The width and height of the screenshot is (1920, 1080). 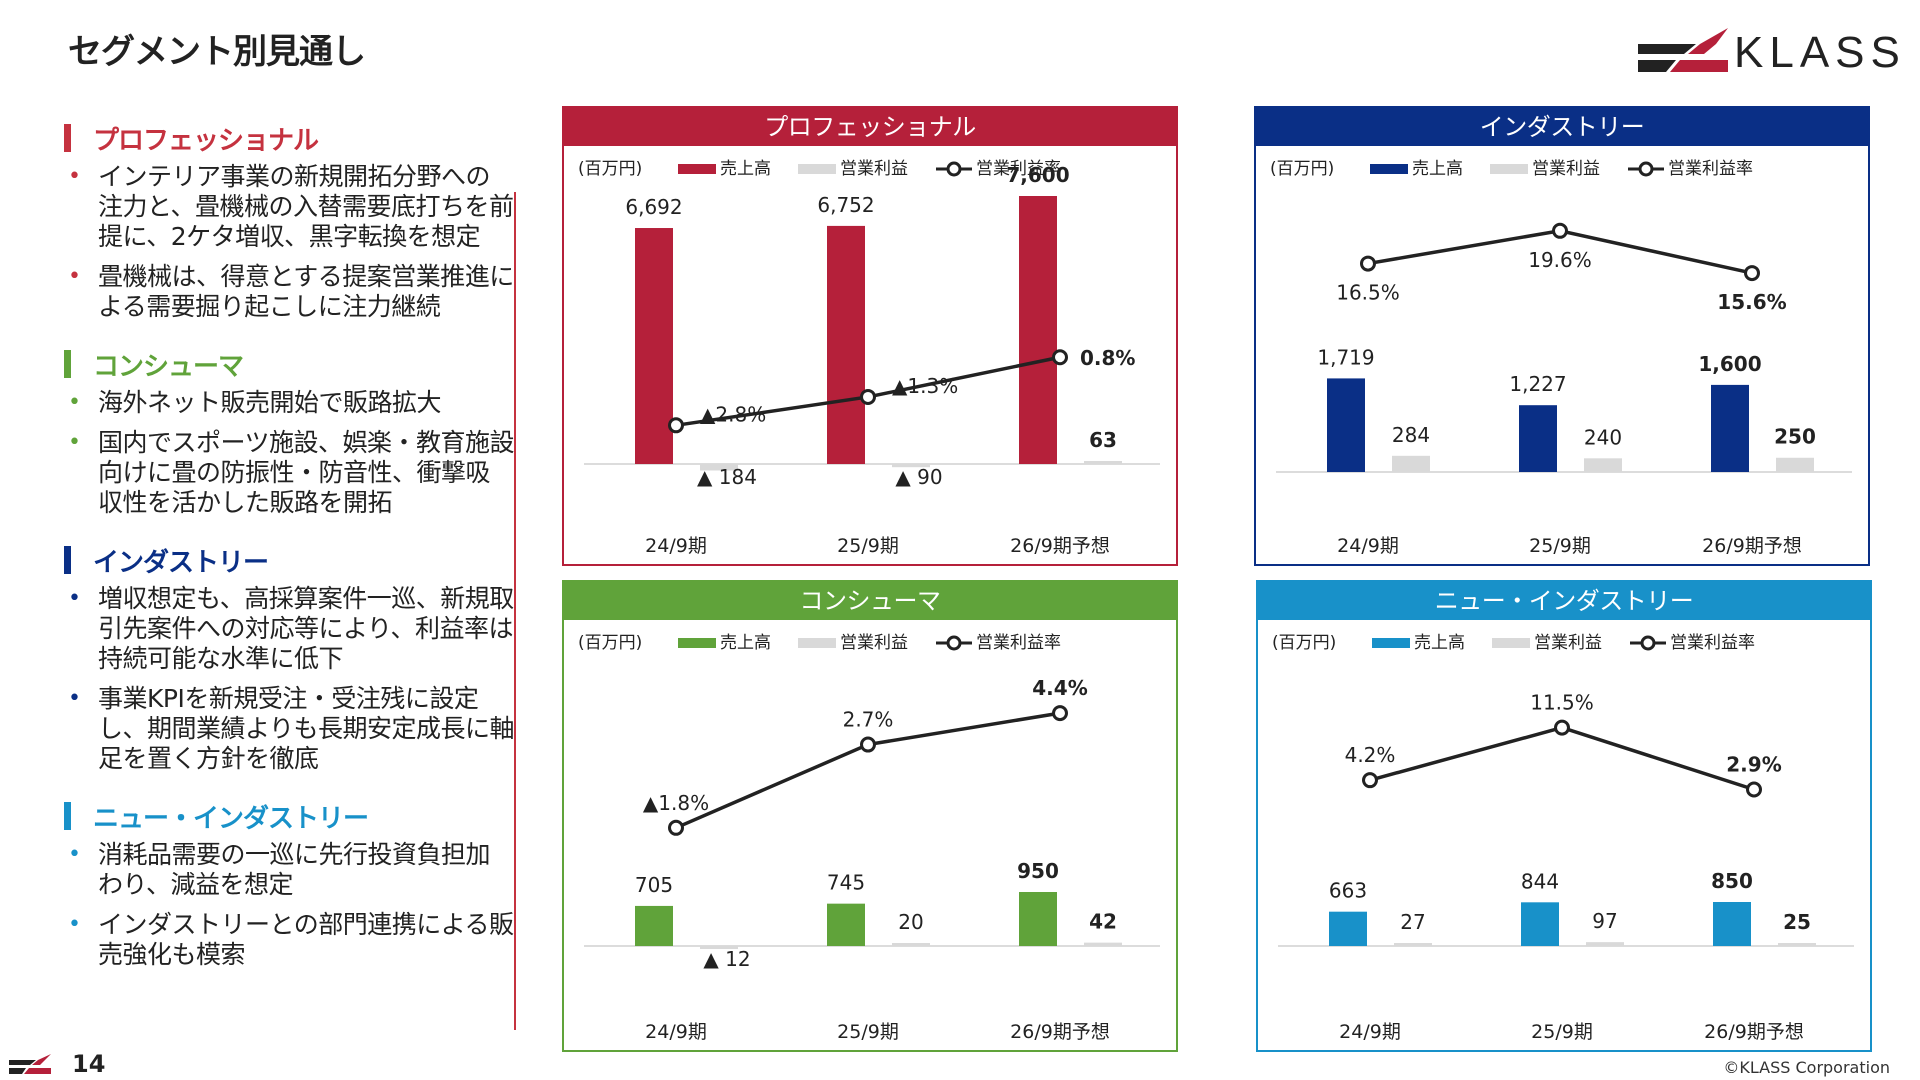 I want to click on line-margin, so click(x=1562, y=758).